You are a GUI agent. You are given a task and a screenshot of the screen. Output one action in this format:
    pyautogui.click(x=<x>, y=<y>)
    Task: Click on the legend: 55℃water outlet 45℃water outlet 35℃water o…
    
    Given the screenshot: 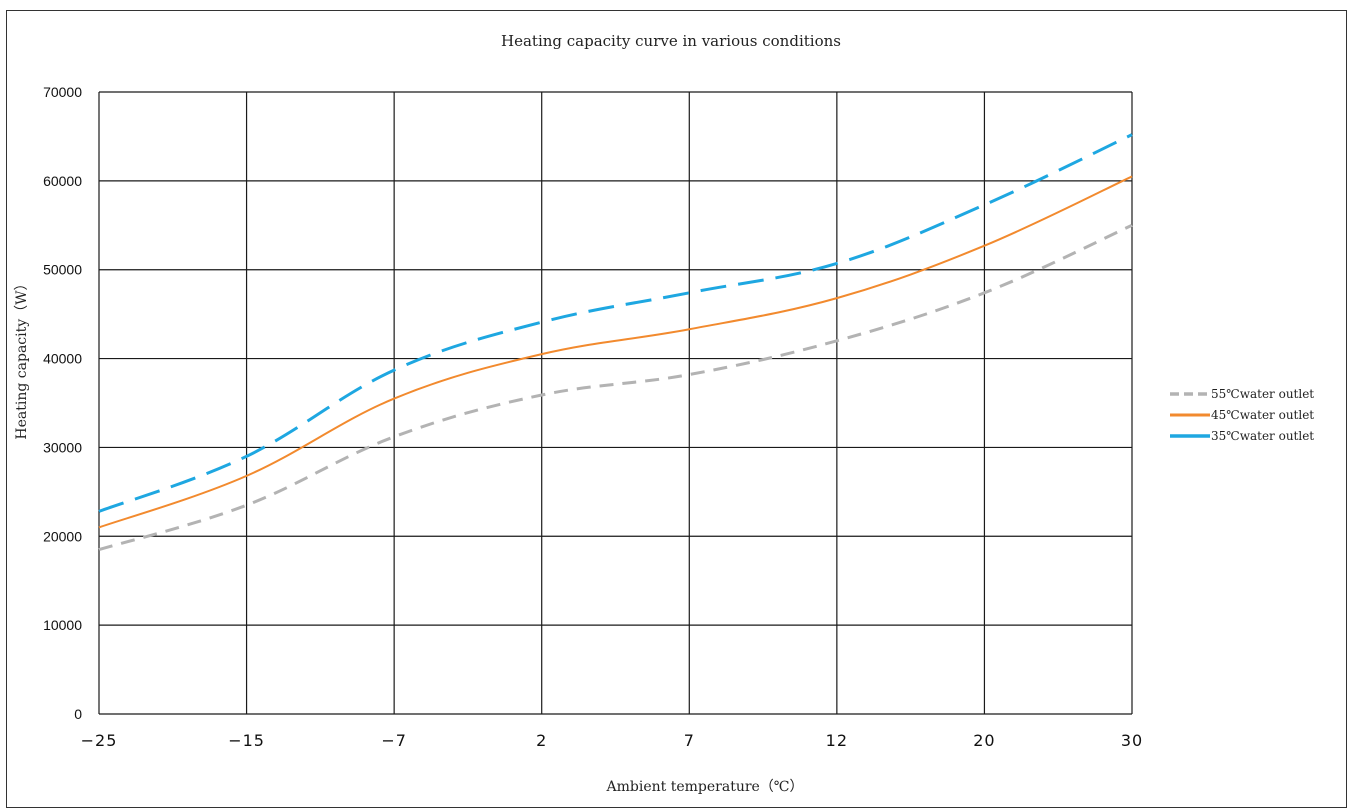 What is the action you would take?
    pyautogui.click(x=1242, y=415)
    